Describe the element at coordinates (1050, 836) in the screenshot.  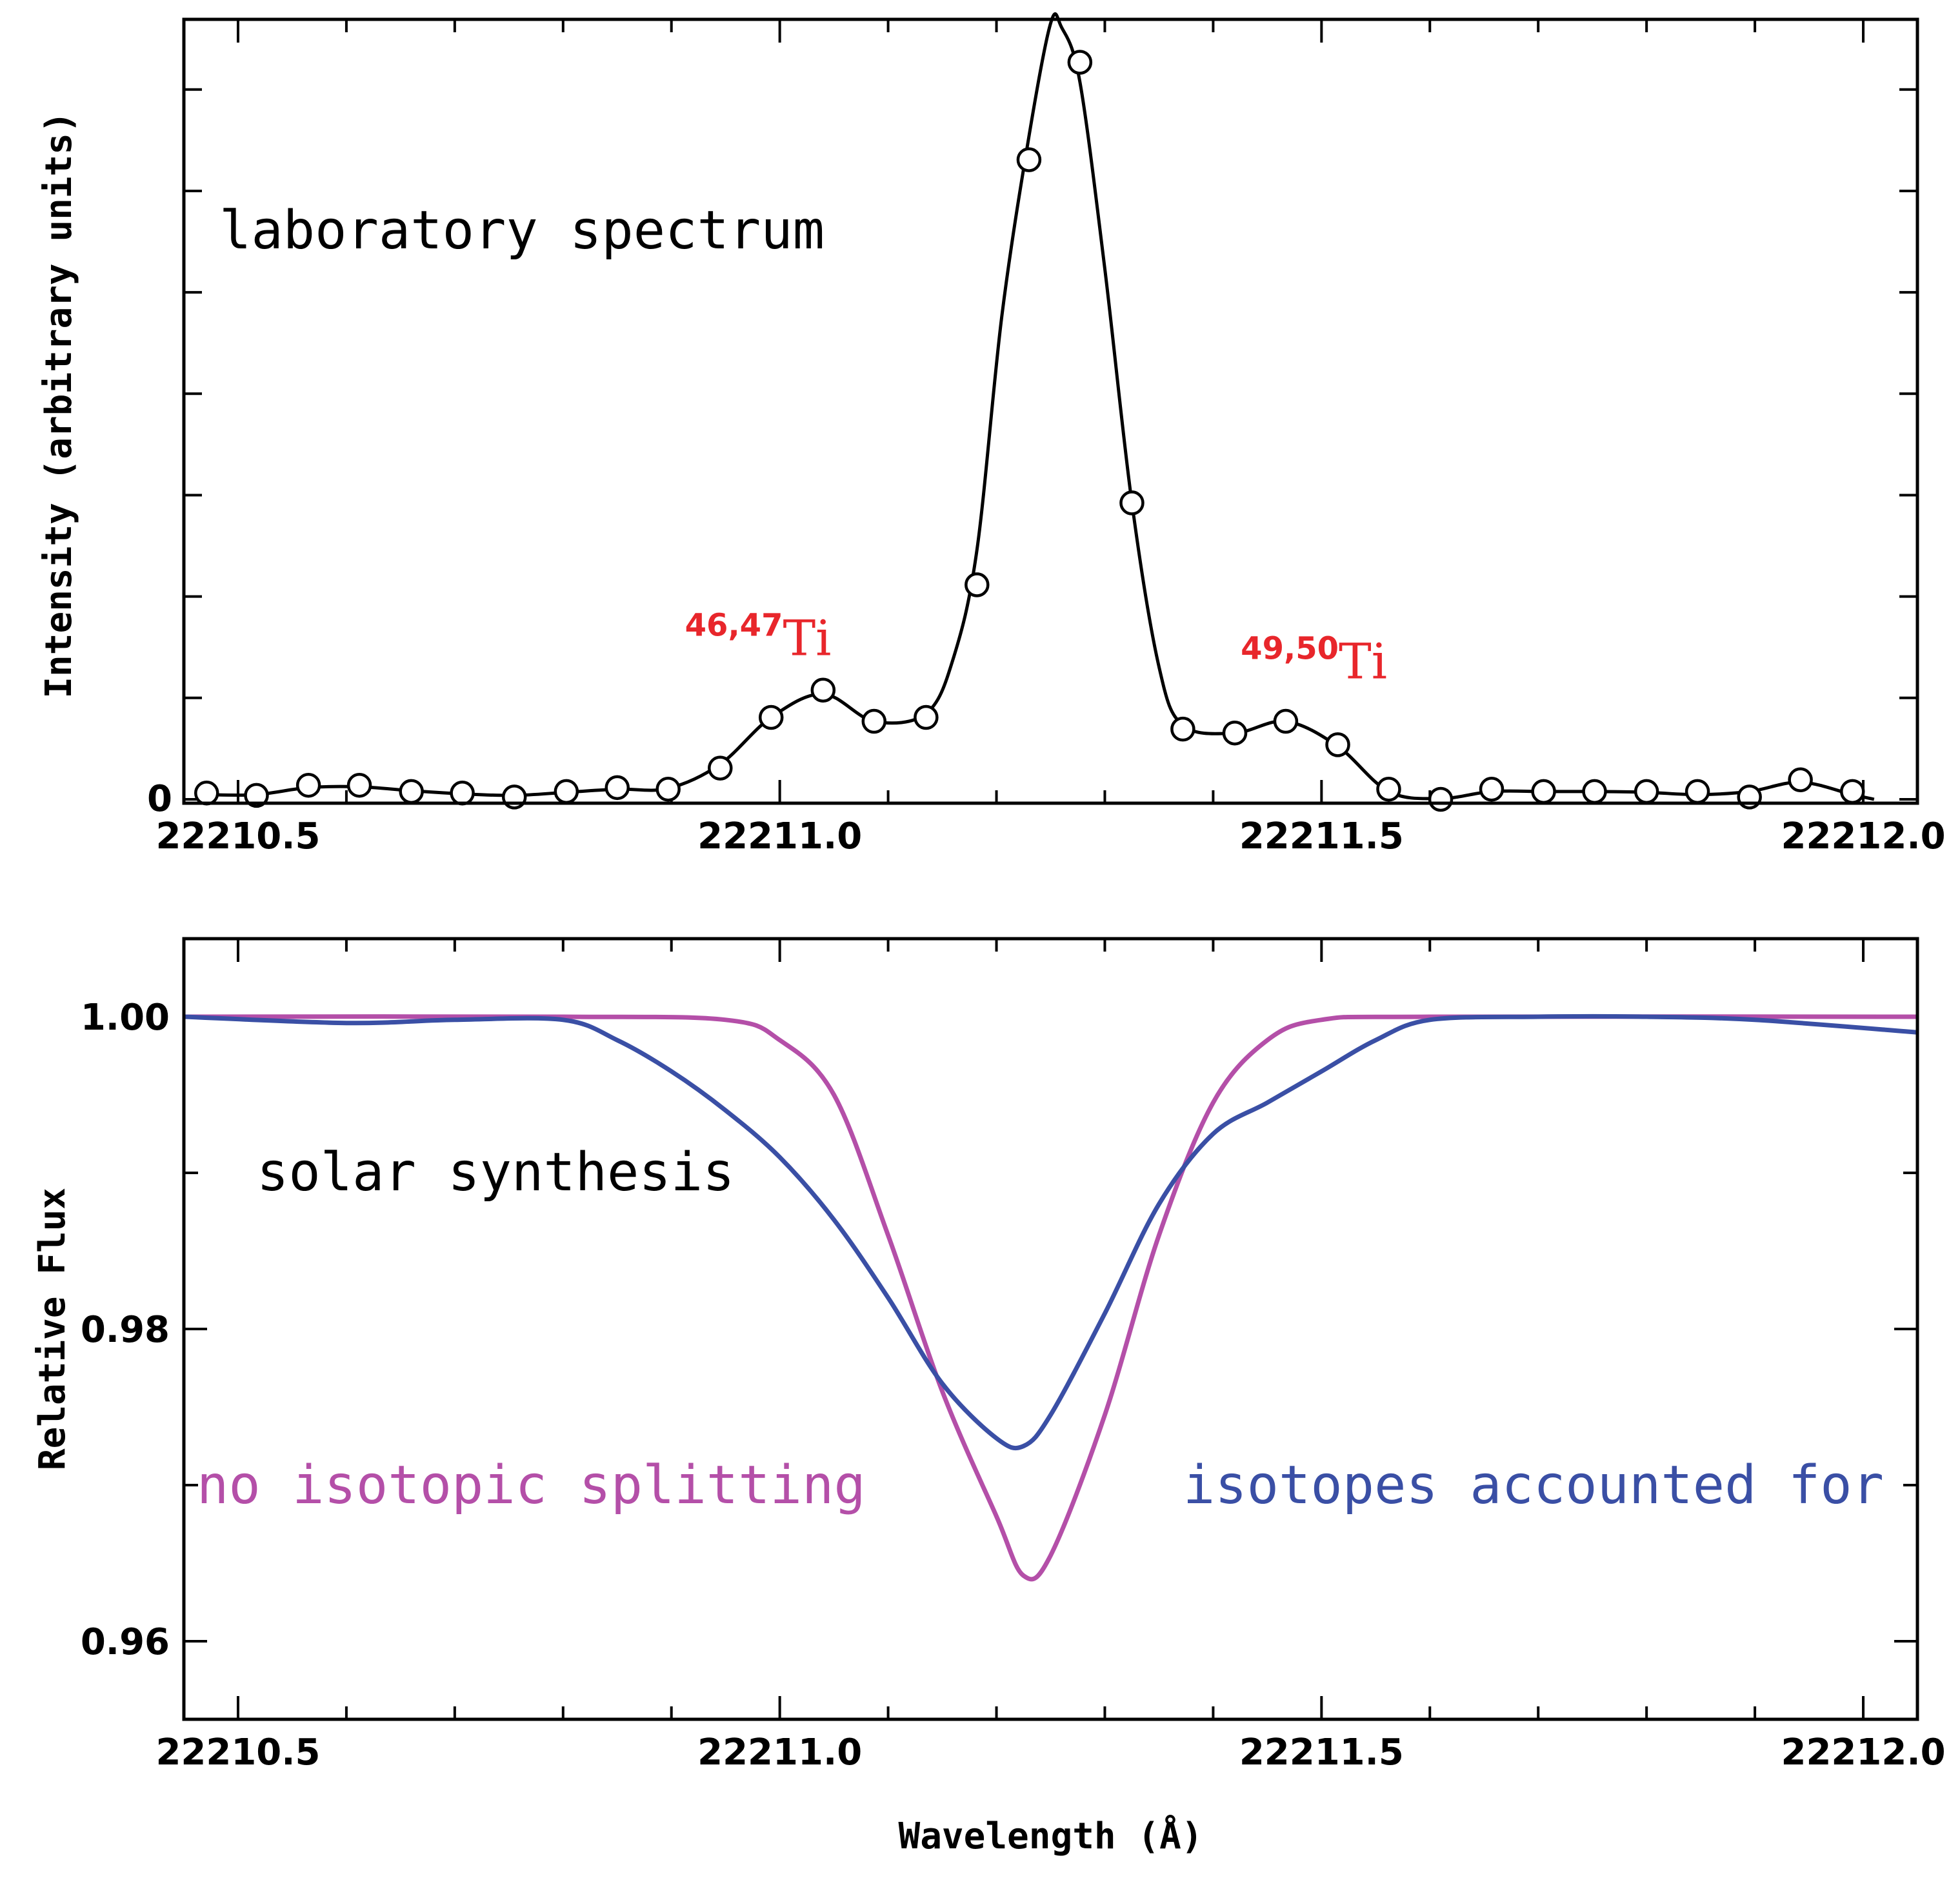
I see `top-x-tick-labels: 22210.5 22211.0 22211.5 22212.0` at that location.